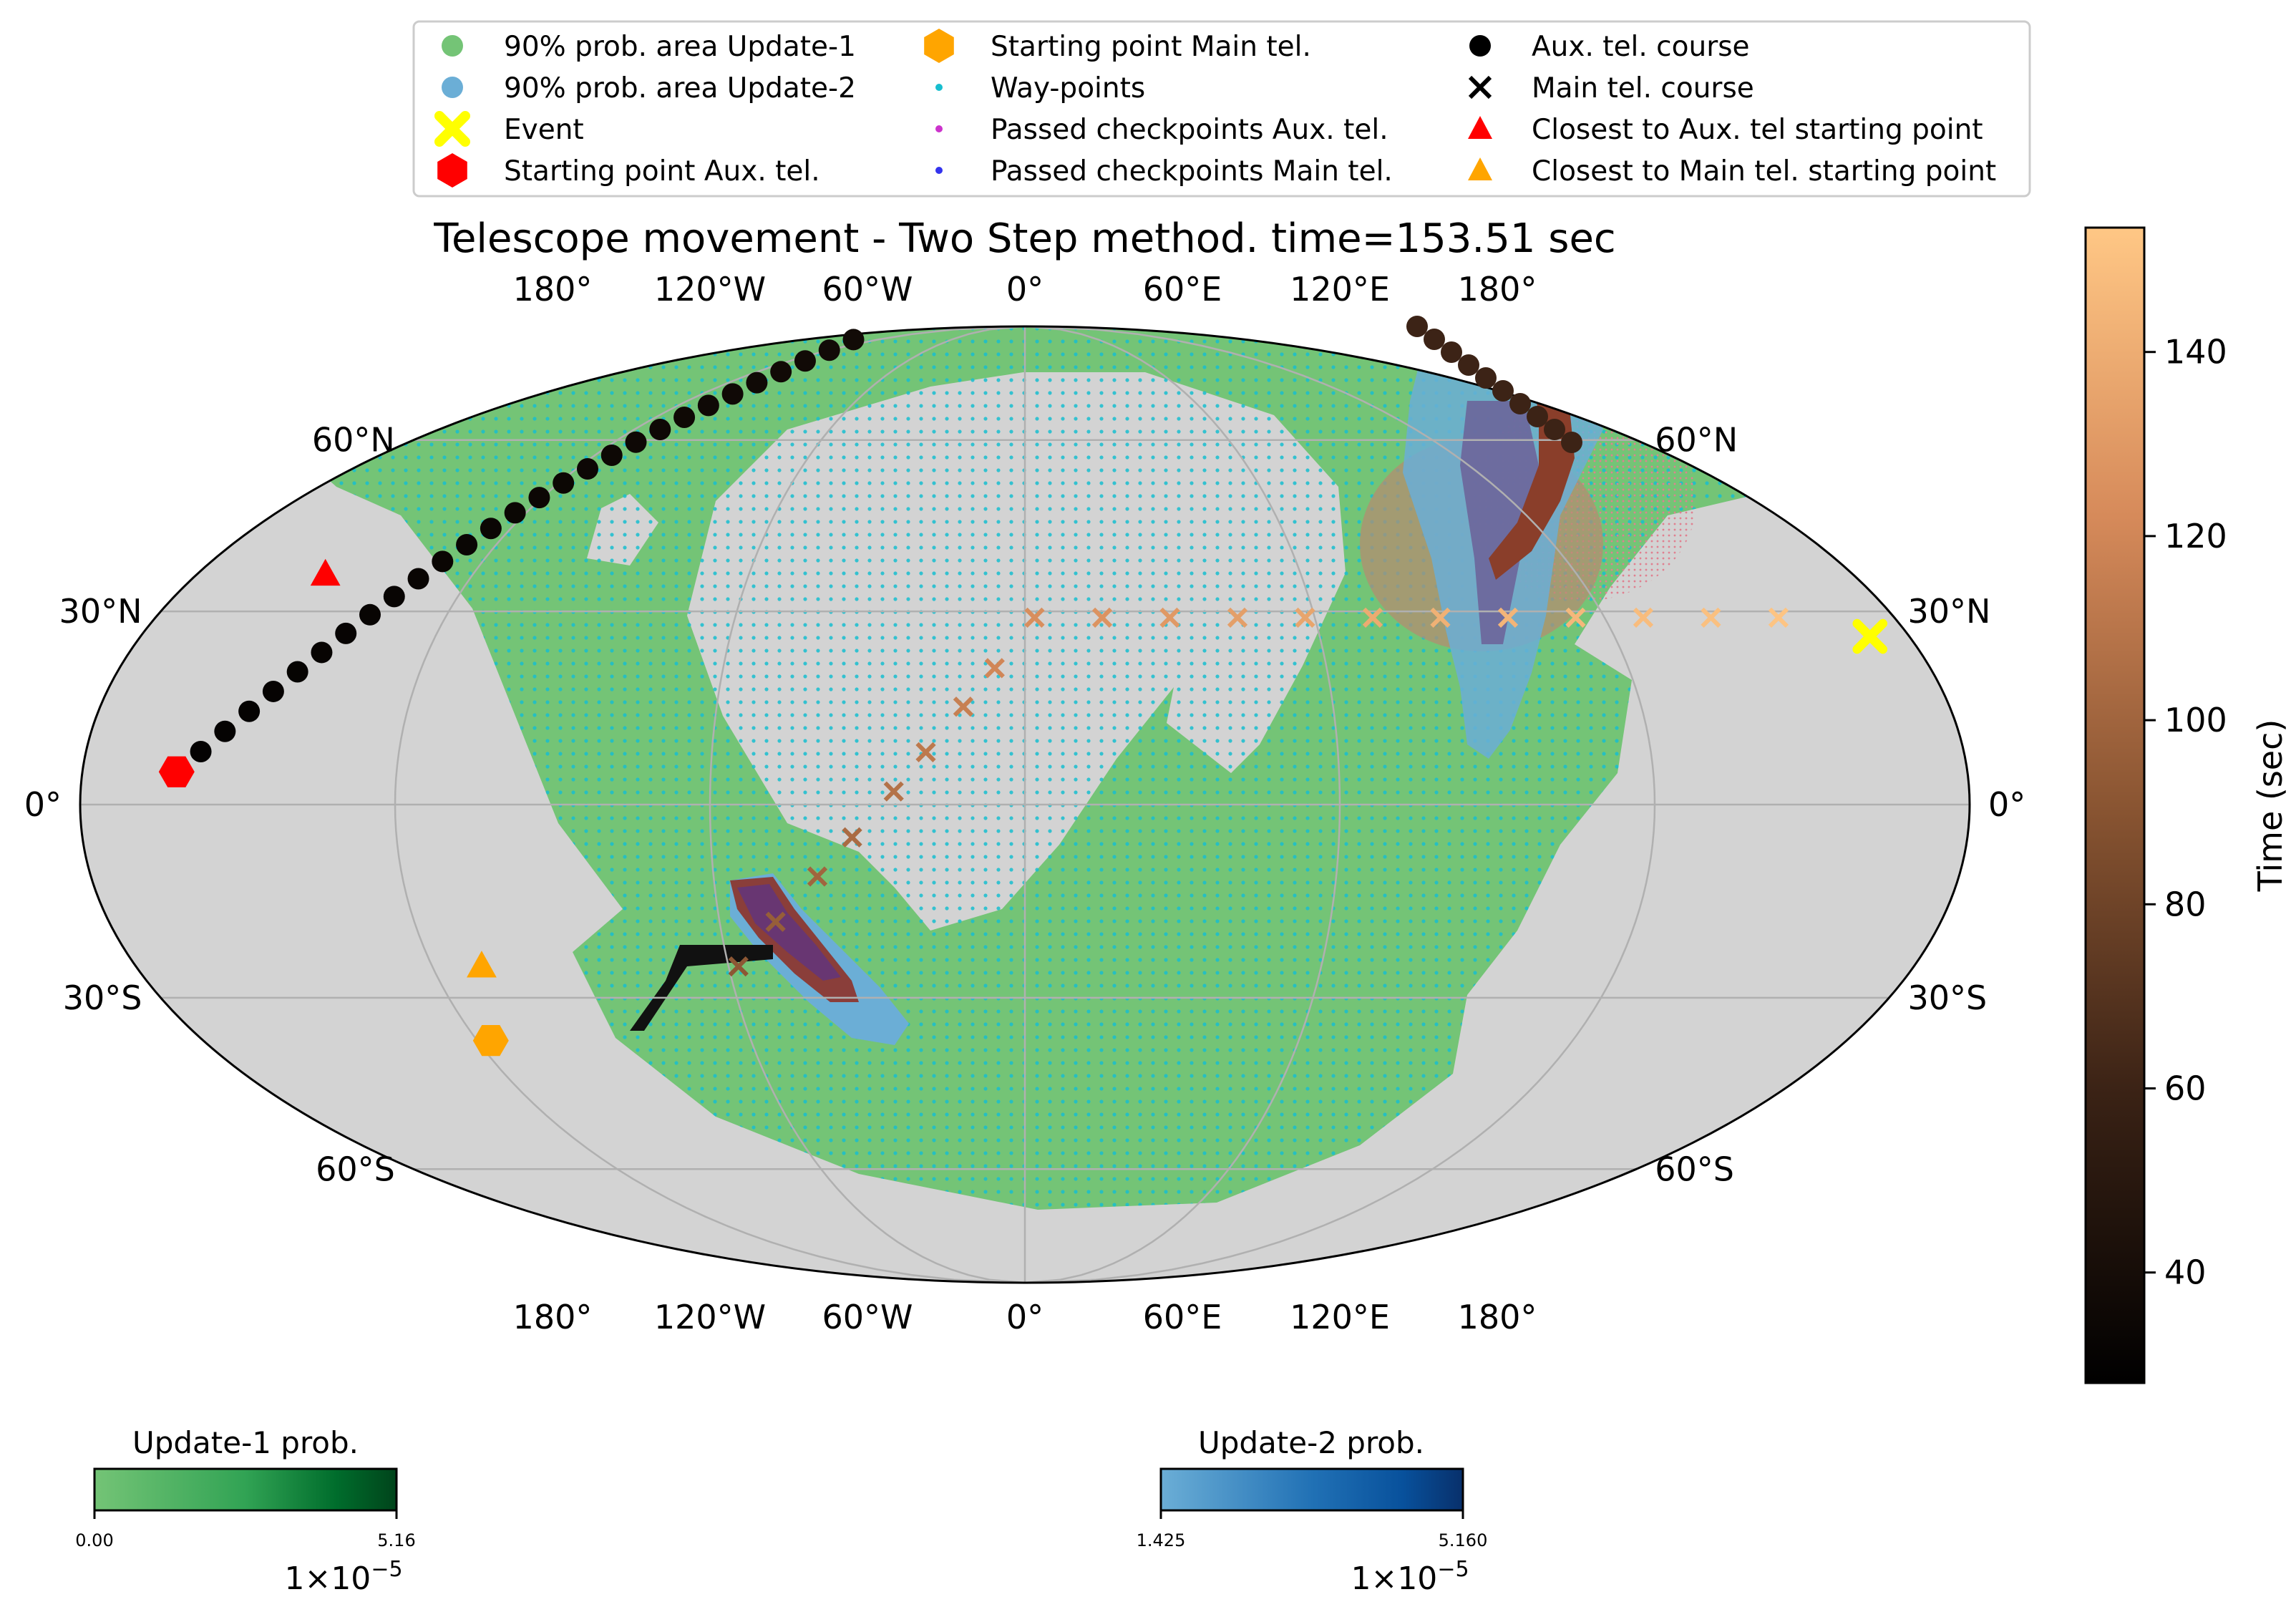 This screenshot has height=1607, width=2296. What do you see at coordinates (1726, 130) in the screenshot?
I see `legend-item: Closest to Aux. tel starting point` at bounding box center [1726, 130].